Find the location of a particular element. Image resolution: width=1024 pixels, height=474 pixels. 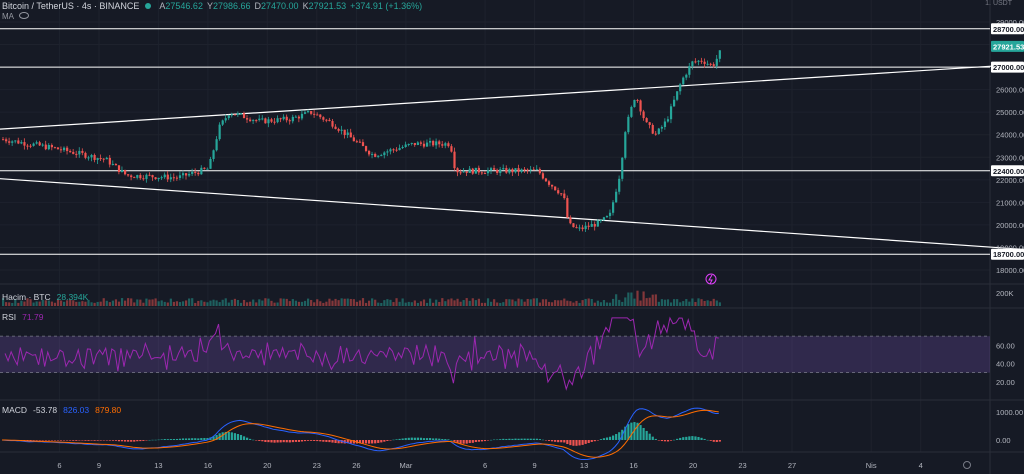

indicator-legend: MA is located at coordinates (15, 16).